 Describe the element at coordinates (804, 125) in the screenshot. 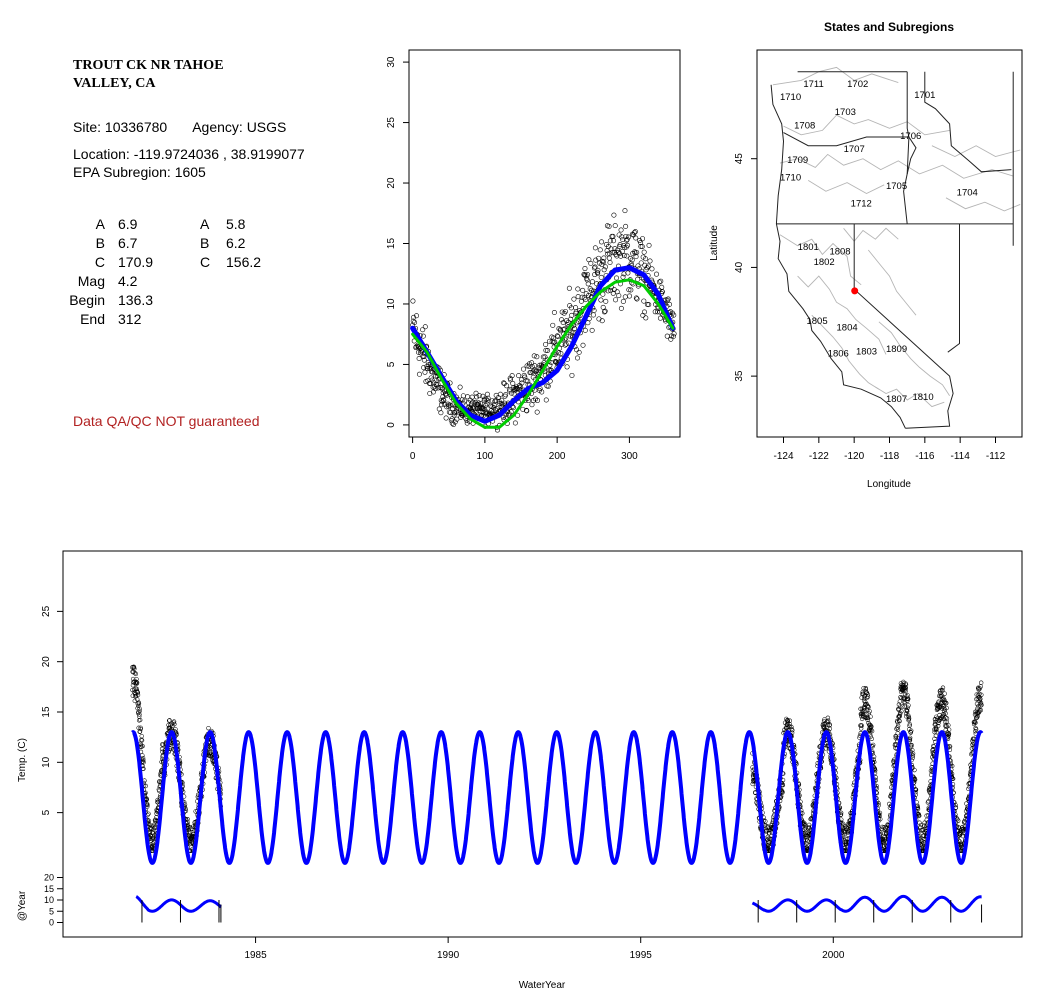

I see `region-label: 1708` at that location.